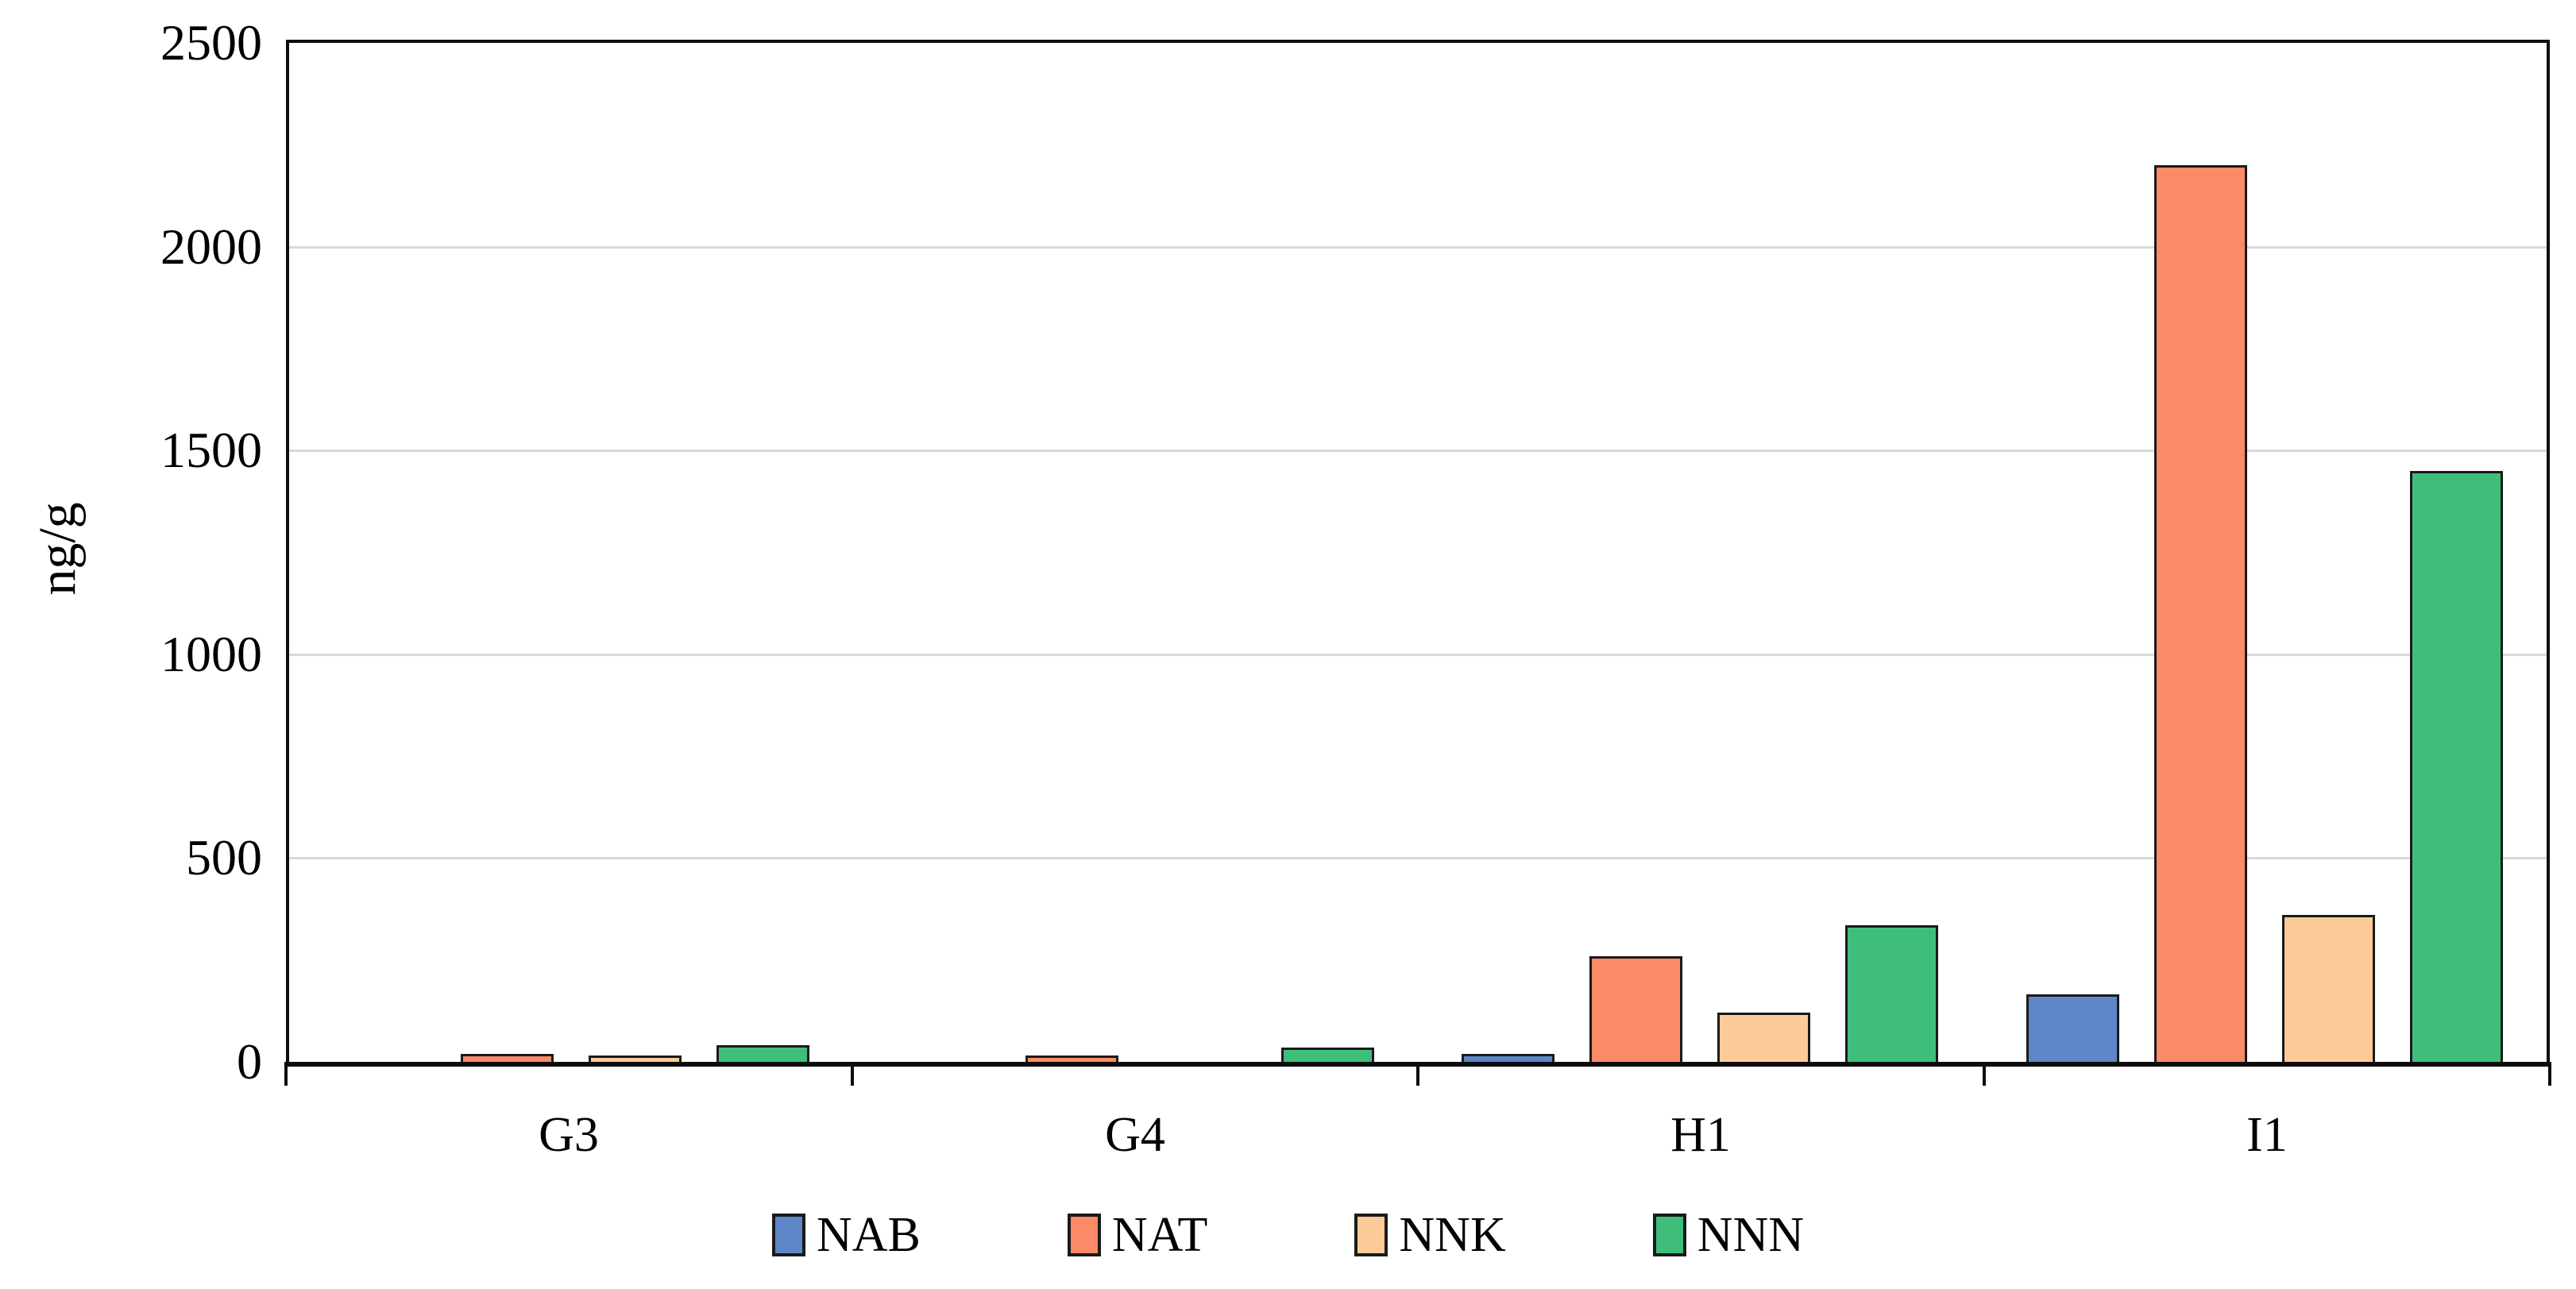 This screenshot has height=1289, width=2576. I want to click on bar-G4-NNN, so click(1327, 1055).